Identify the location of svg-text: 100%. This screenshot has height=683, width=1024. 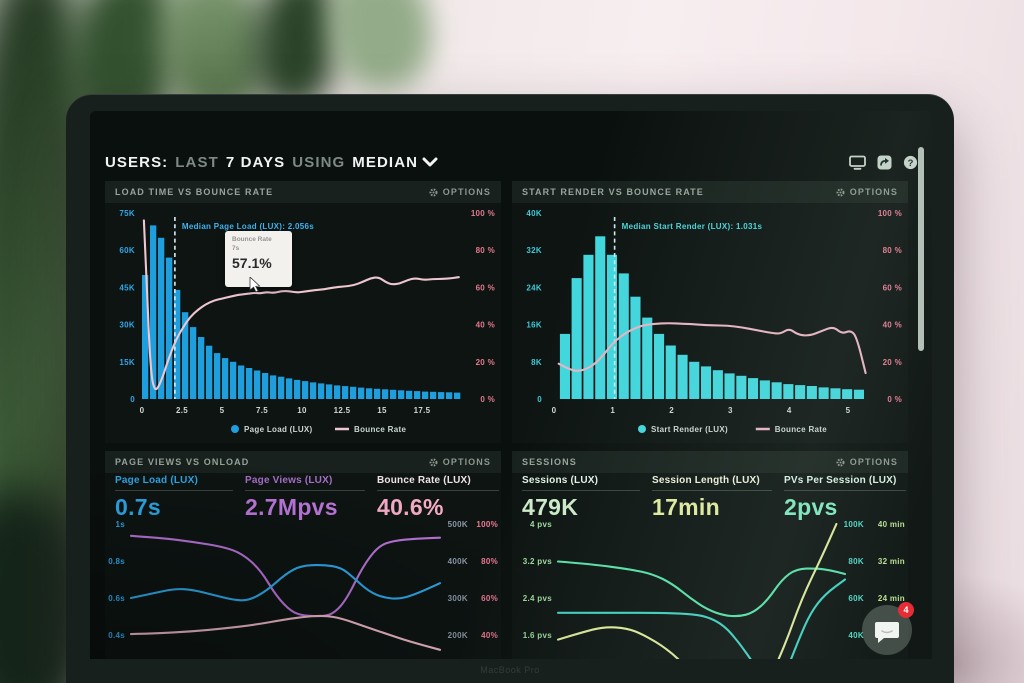
(487, 524).